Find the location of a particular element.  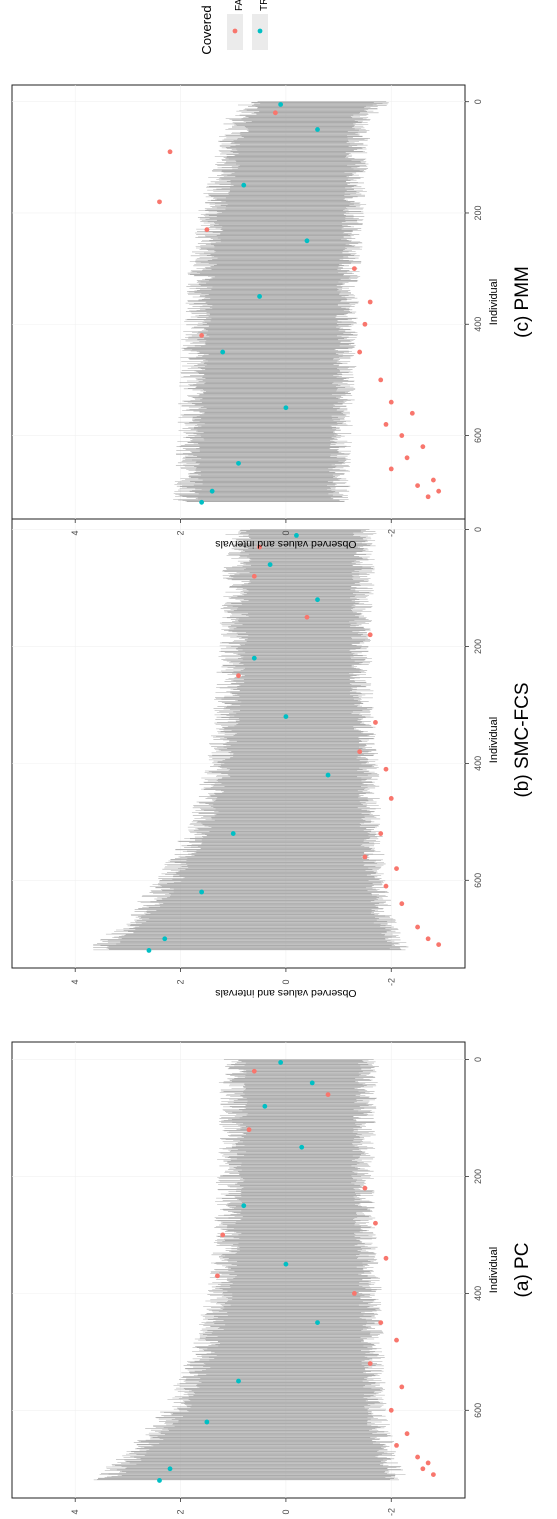

x-tick-label: 200 is located at coordinates (478, 1176).